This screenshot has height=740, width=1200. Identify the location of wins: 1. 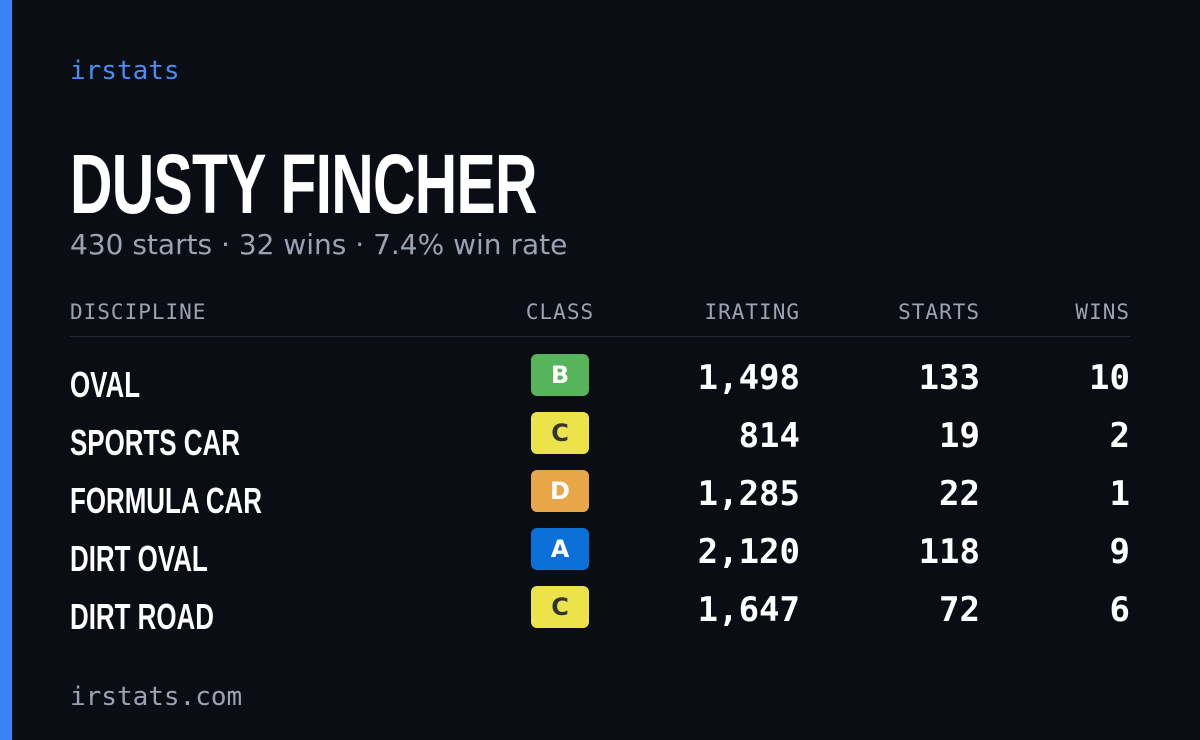
(1119, 494).